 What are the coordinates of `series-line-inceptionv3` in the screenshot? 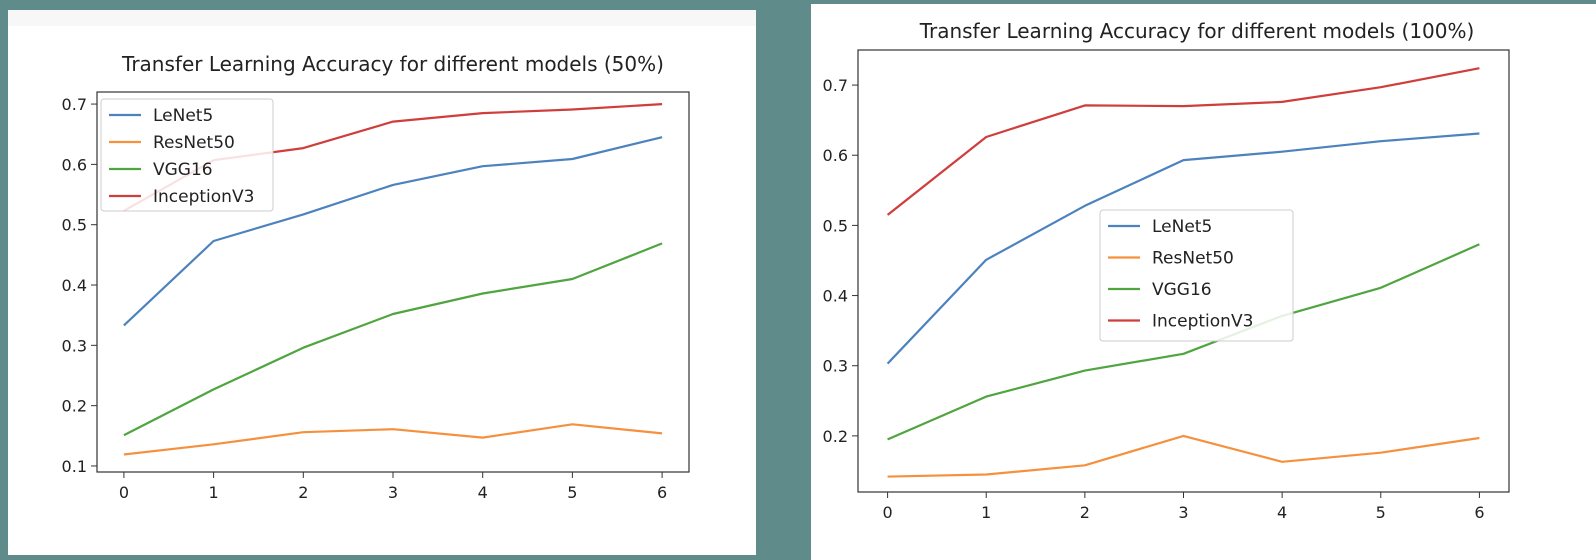 It's located at (1183, 141).